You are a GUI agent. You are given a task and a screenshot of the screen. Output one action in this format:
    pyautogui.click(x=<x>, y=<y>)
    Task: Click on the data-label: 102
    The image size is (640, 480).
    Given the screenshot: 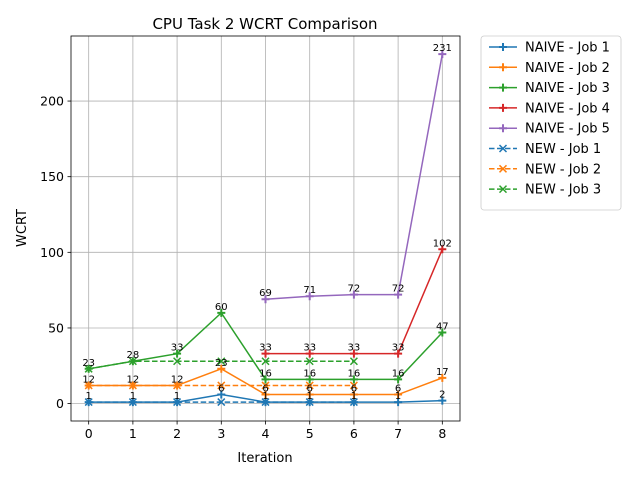 What is the action you would take?
    pyautogui.click(x=442, y=243)
    